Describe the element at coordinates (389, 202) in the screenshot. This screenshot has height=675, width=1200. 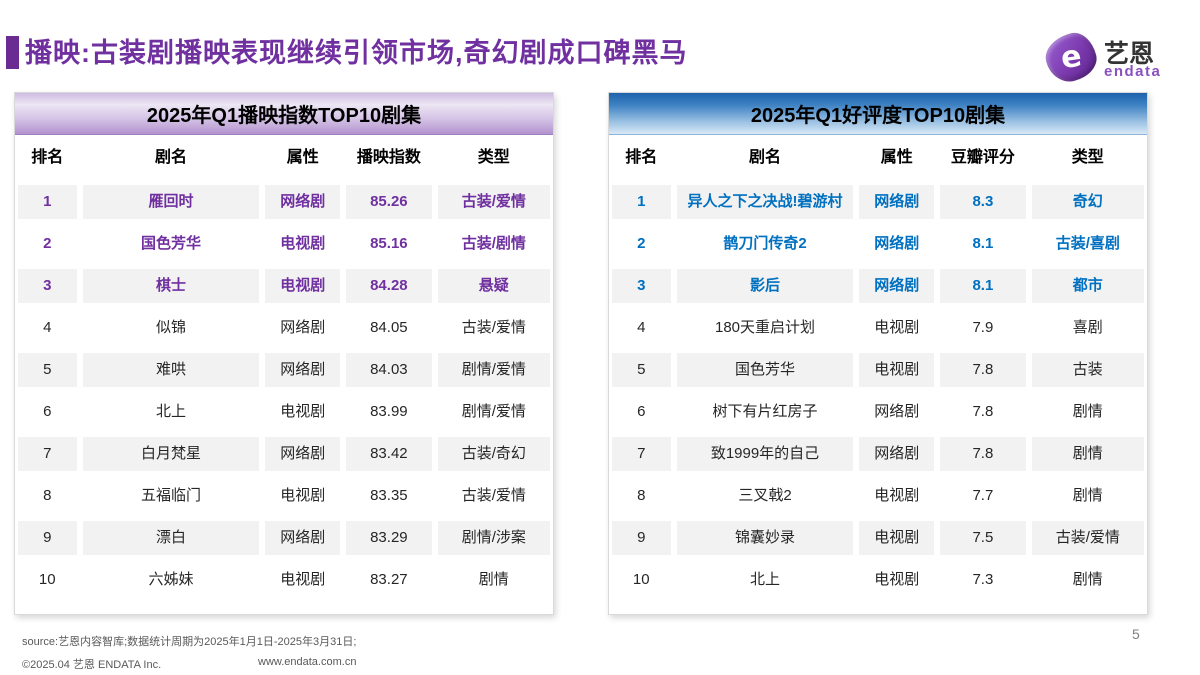
I see `score-cell: 85.26` at that location.